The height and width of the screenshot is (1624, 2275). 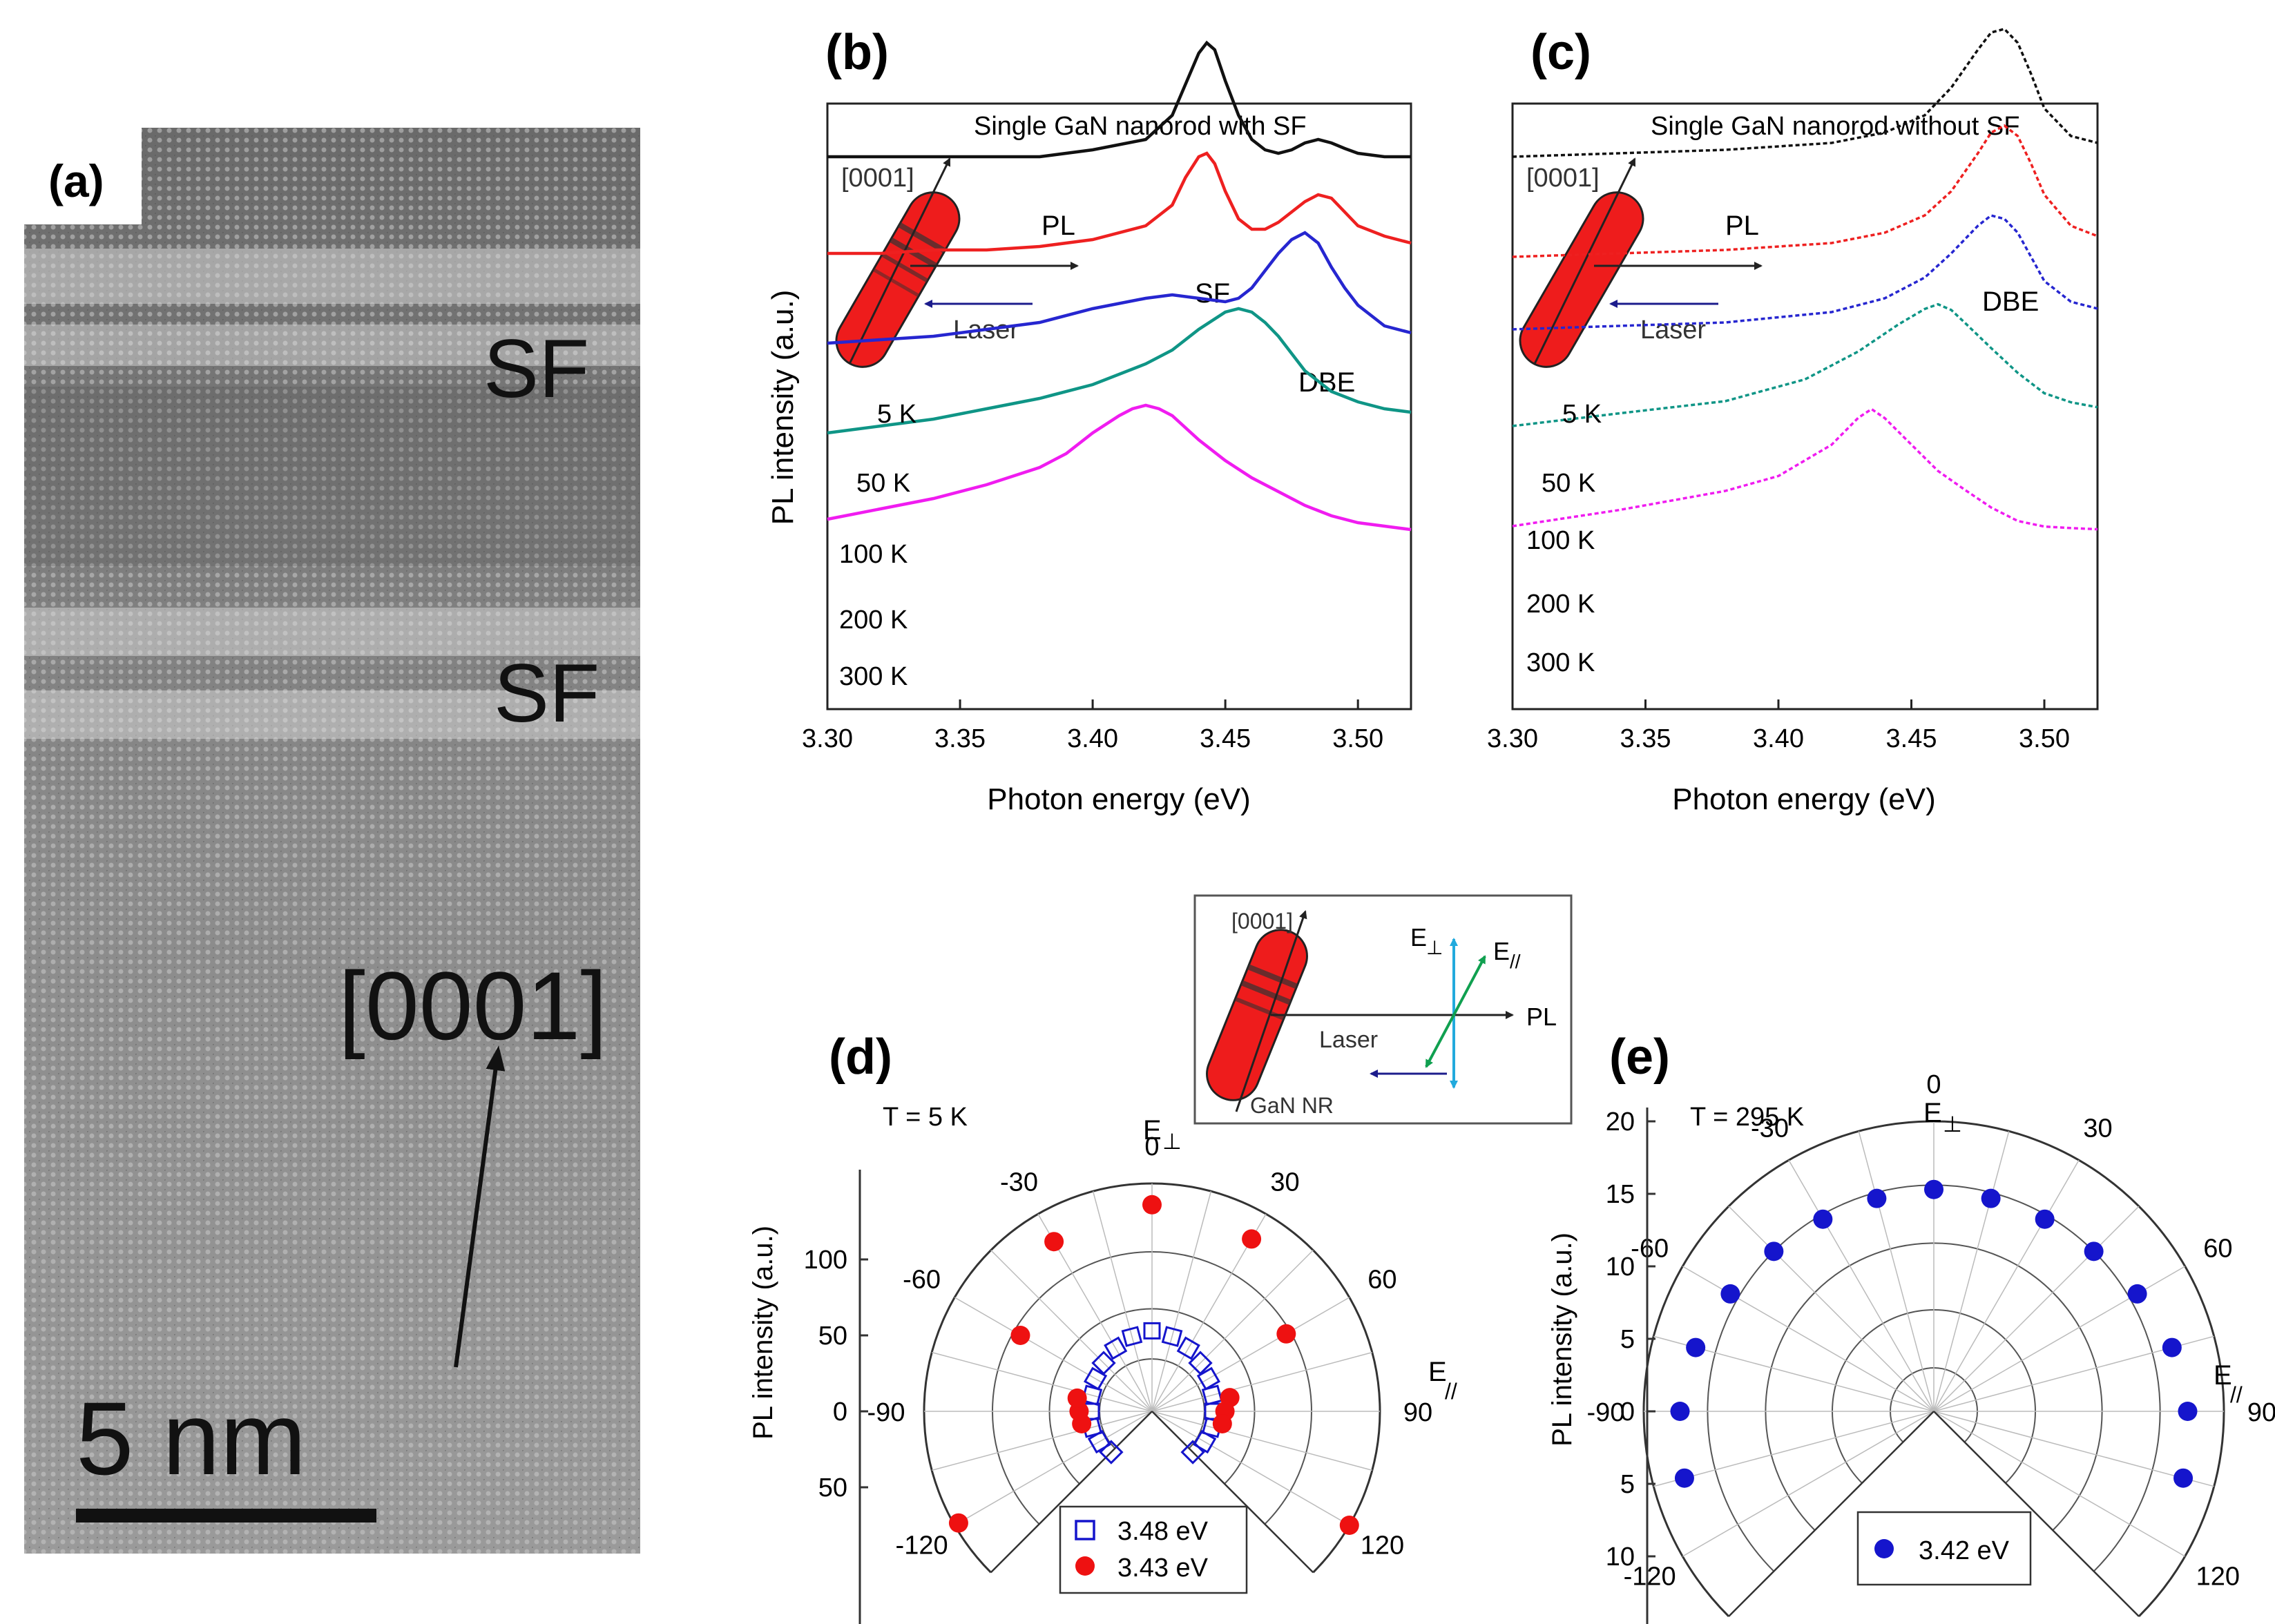 I want to click on inset-epar-label: E, so click(x=1501, y=951).